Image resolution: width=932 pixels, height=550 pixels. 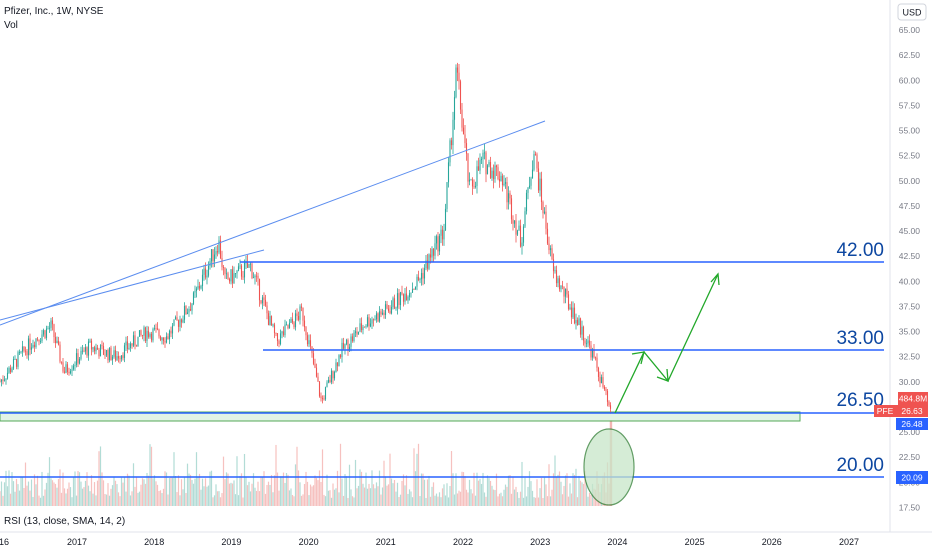 What do you see at coordinates (154, 542) in the screenshot?
I see `time-tick-label: 2018` at bounding box center [154, 542].